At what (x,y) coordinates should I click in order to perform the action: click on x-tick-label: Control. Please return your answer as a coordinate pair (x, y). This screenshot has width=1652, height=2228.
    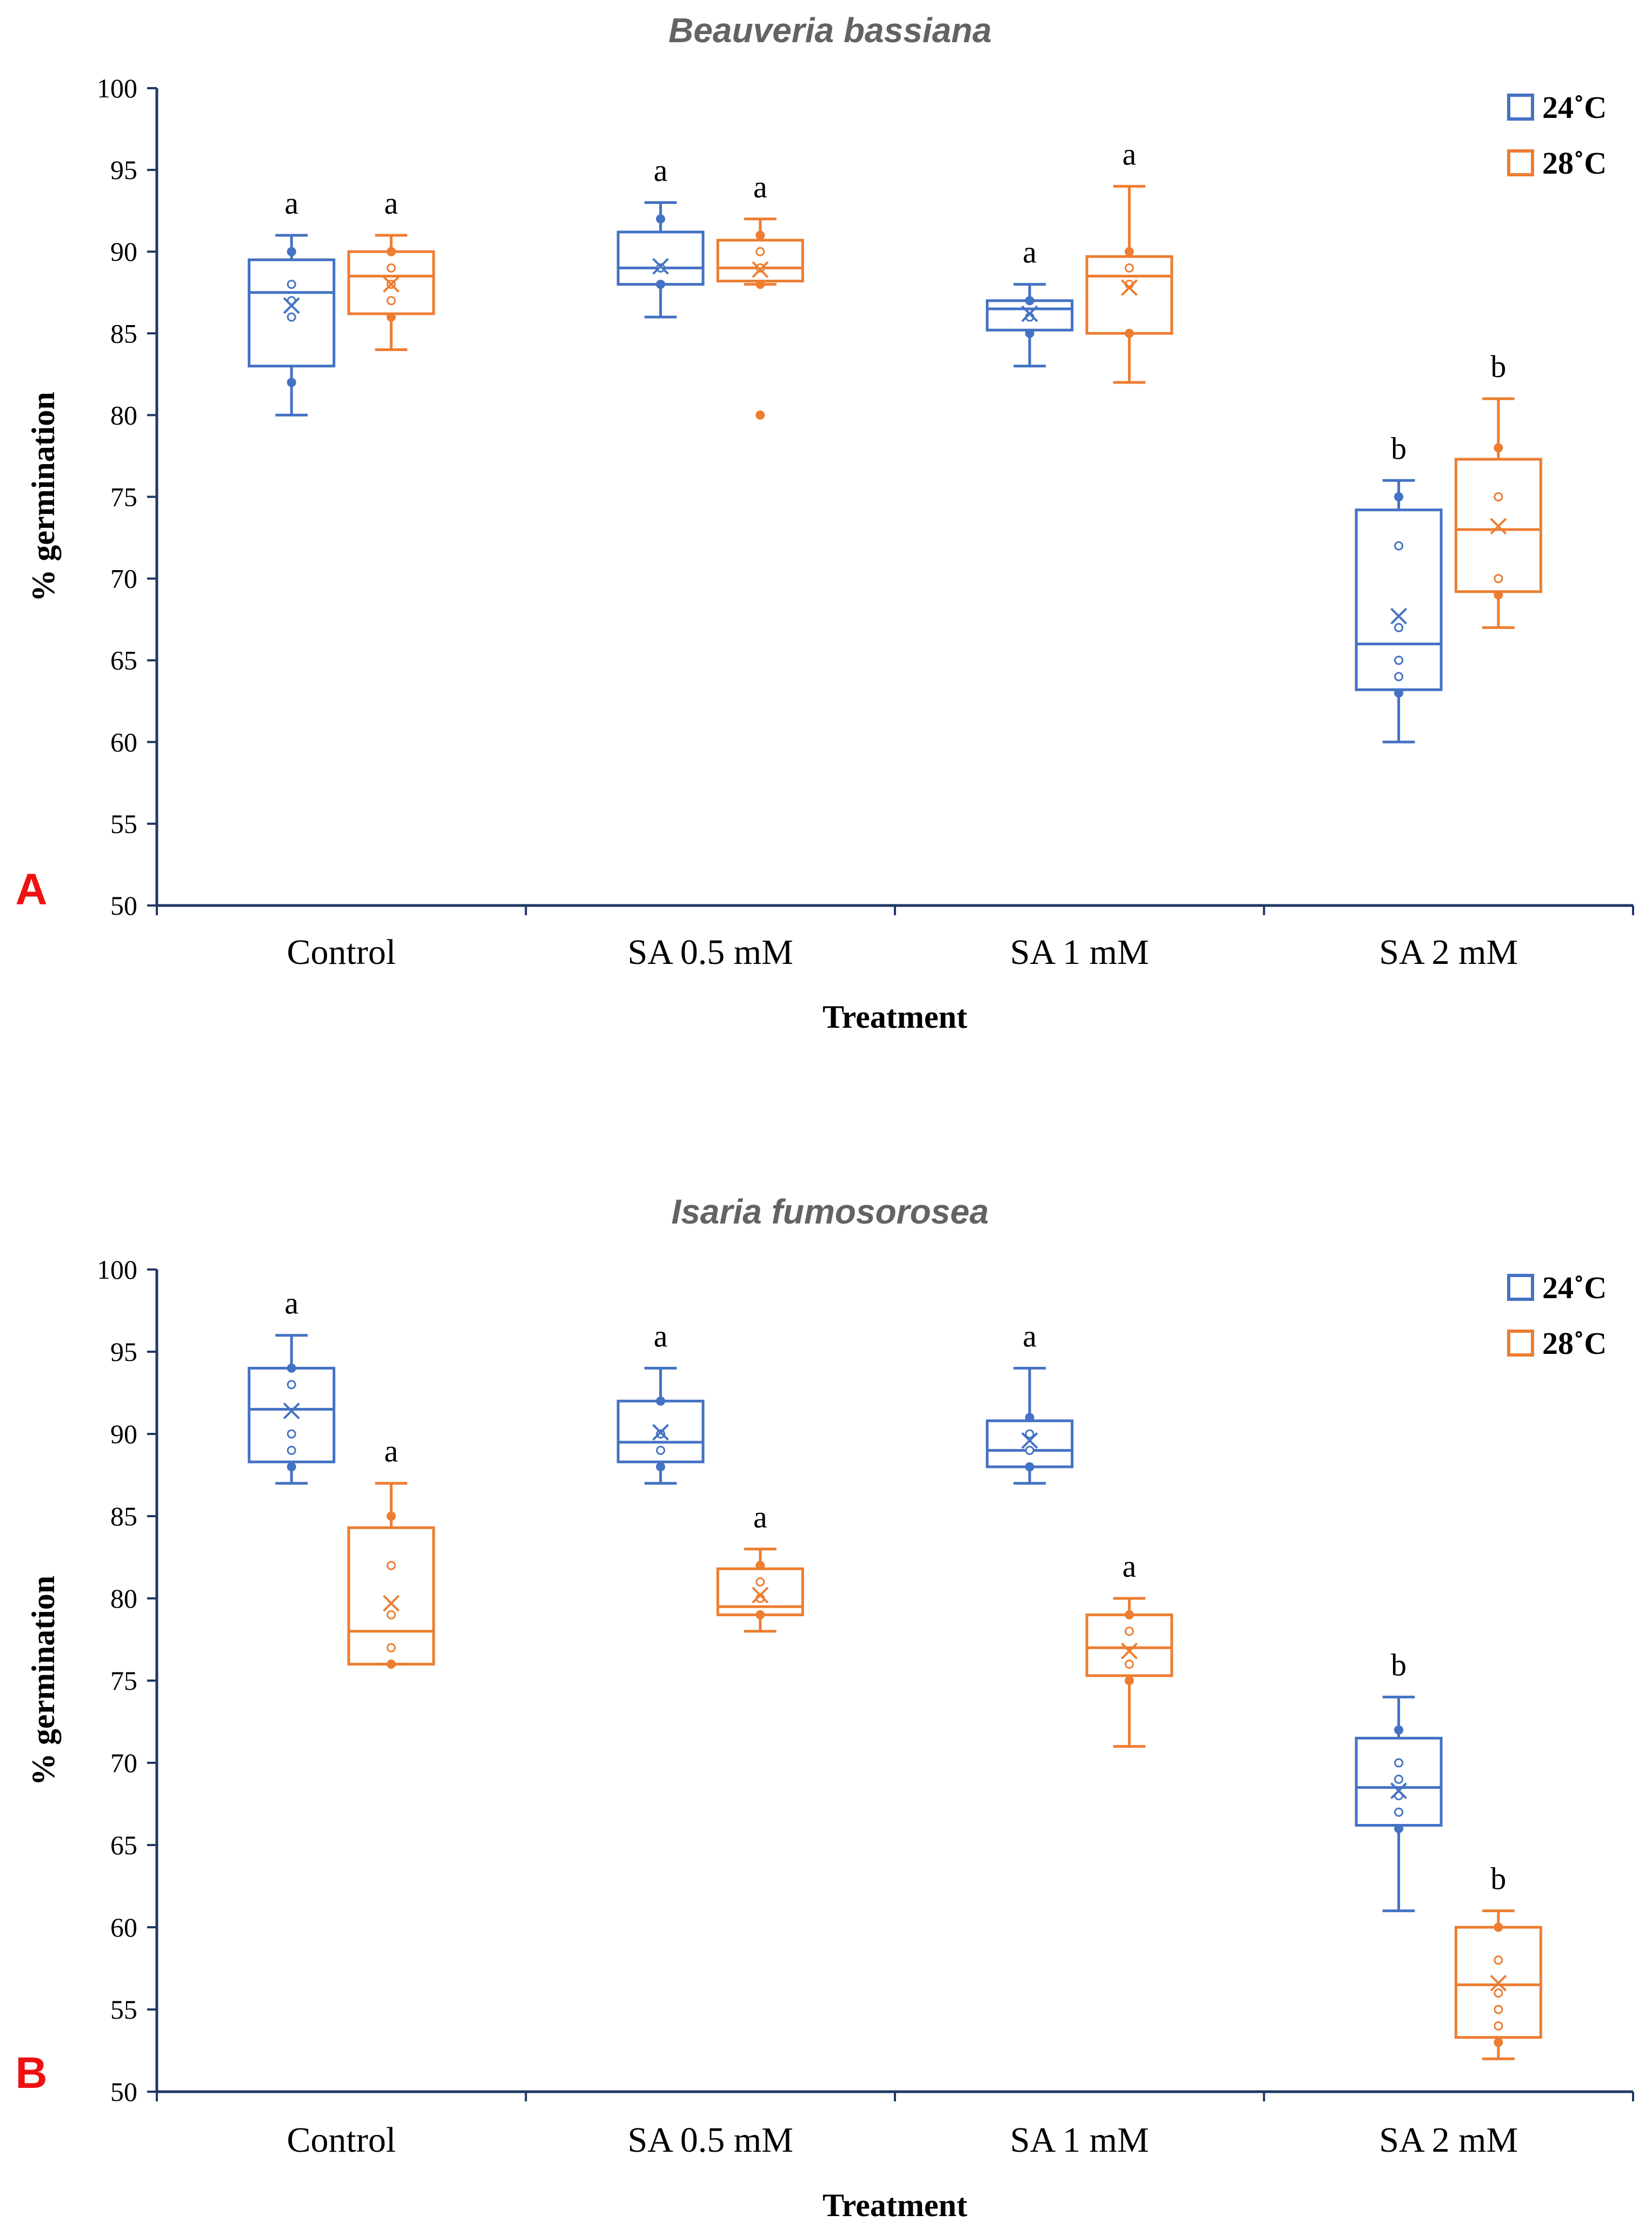
    Looking at the image, I should click on (341, 2140).